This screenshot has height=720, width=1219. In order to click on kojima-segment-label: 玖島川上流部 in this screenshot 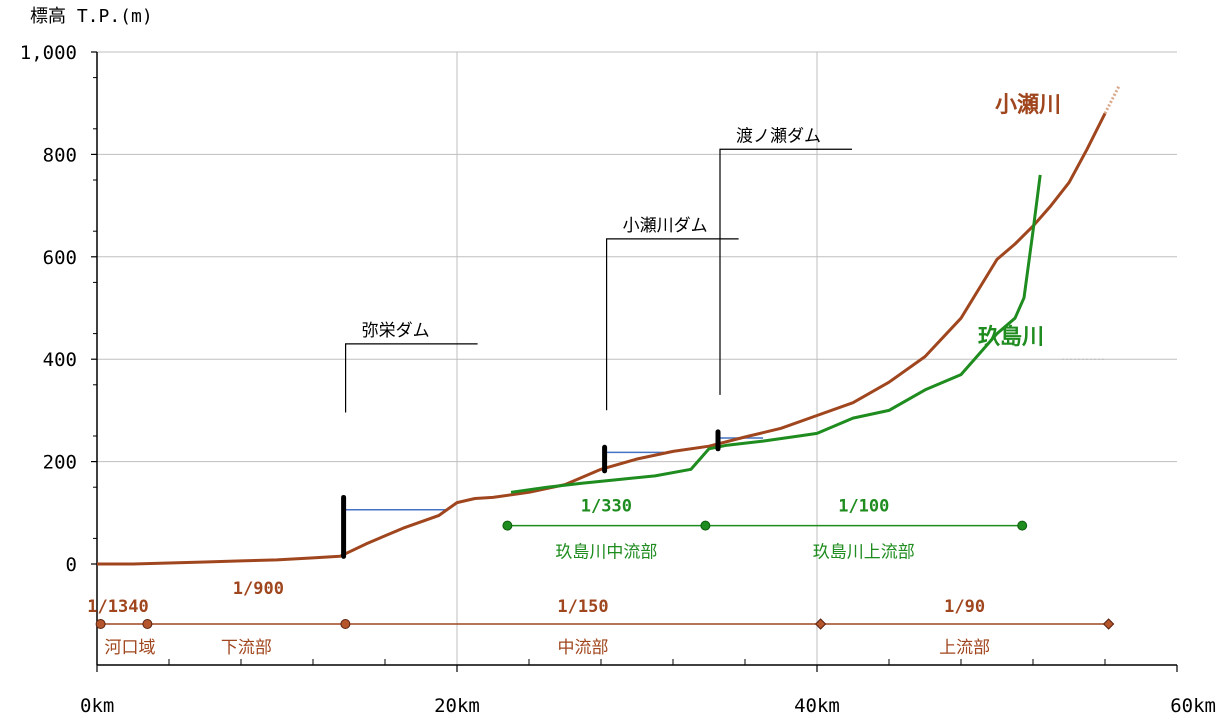, I will do `click(864, 553)`.